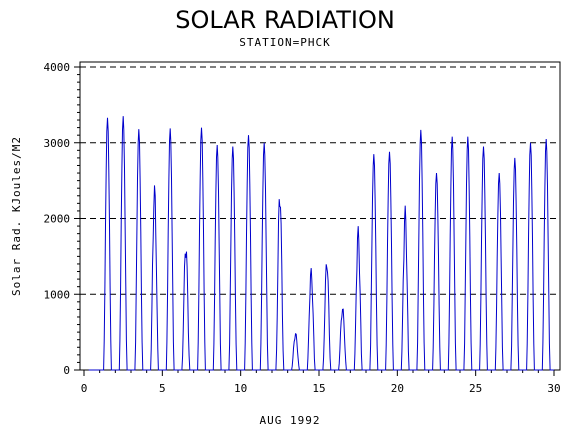 Image resolution: width=570 pixels, height=430 pixels. What do you see at coordinates (57, 143) in the screenshot?
I see `y-tick-label: 3000` at bounding box center [57, 143].